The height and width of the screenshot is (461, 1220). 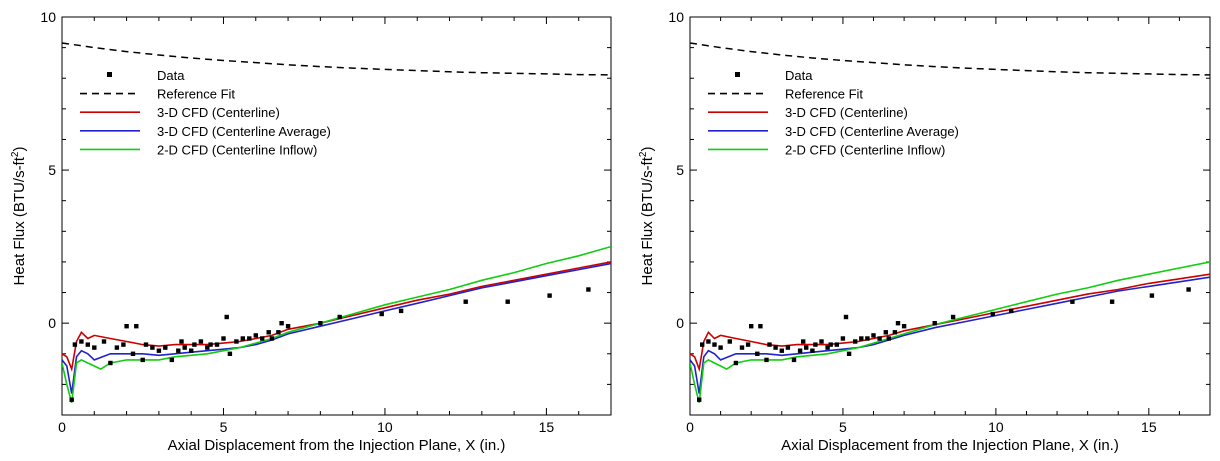 I want to click on y-axis-title-superscript: 2, so click(x=15, y=154).